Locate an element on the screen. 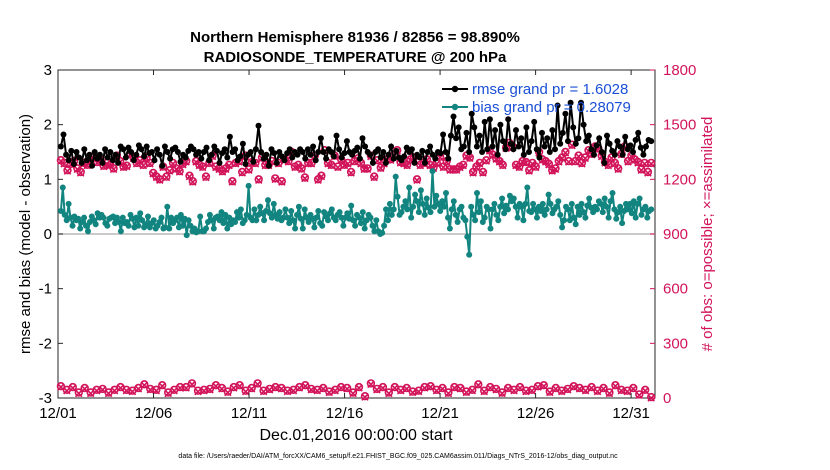 This screenshot has height=470, width=830. x-tick-label: 12/31 is located at coordinates (631, 413).